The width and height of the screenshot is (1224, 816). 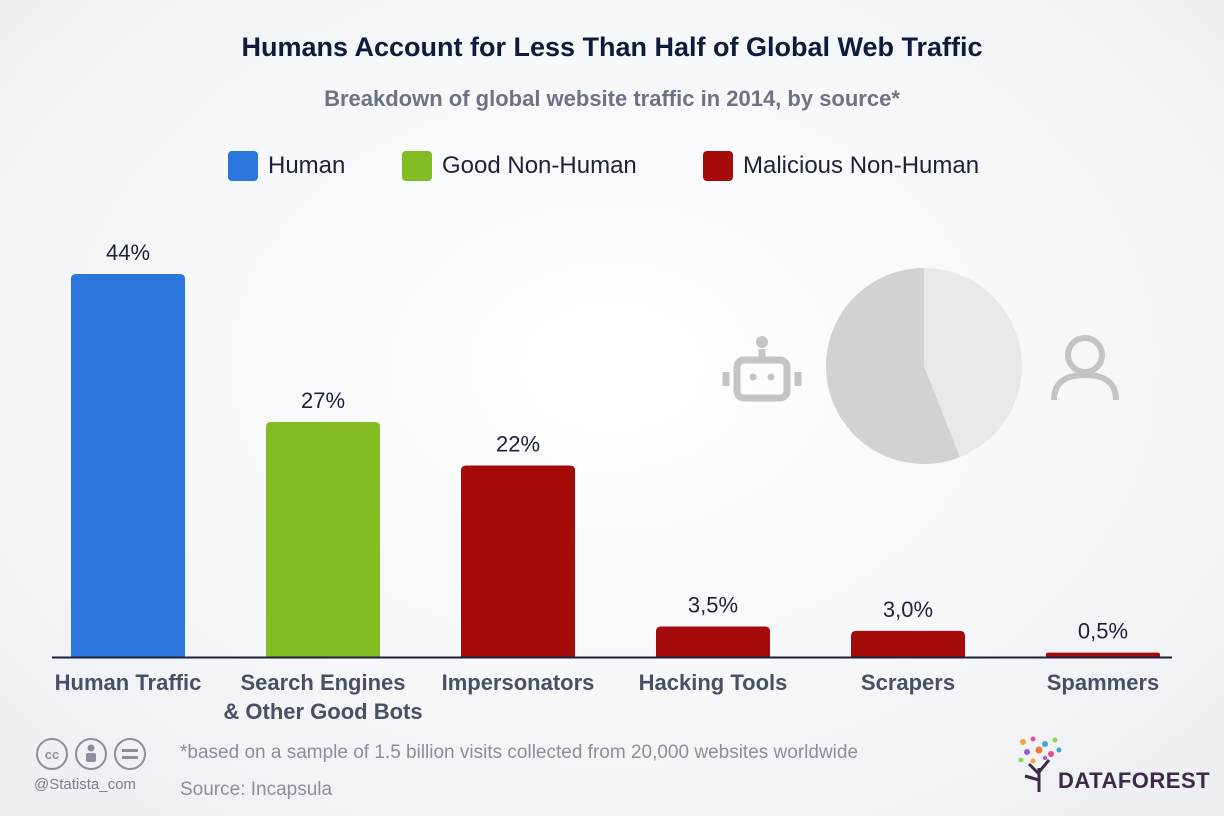 What do you see at coordinates (128, 465) in the screenshot?
I see `bar-human-traffic` at bounding box center [128, 465].